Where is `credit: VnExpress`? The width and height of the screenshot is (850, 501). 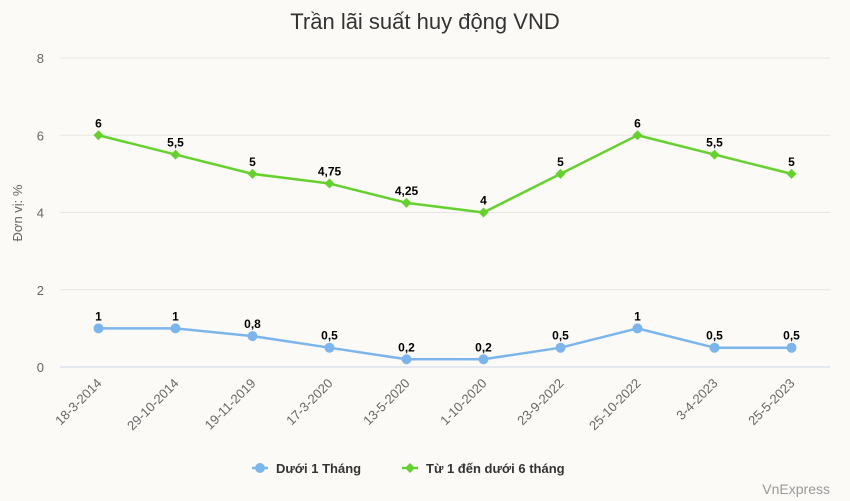
credit: VnExpress is located at coordinates (796, 489).